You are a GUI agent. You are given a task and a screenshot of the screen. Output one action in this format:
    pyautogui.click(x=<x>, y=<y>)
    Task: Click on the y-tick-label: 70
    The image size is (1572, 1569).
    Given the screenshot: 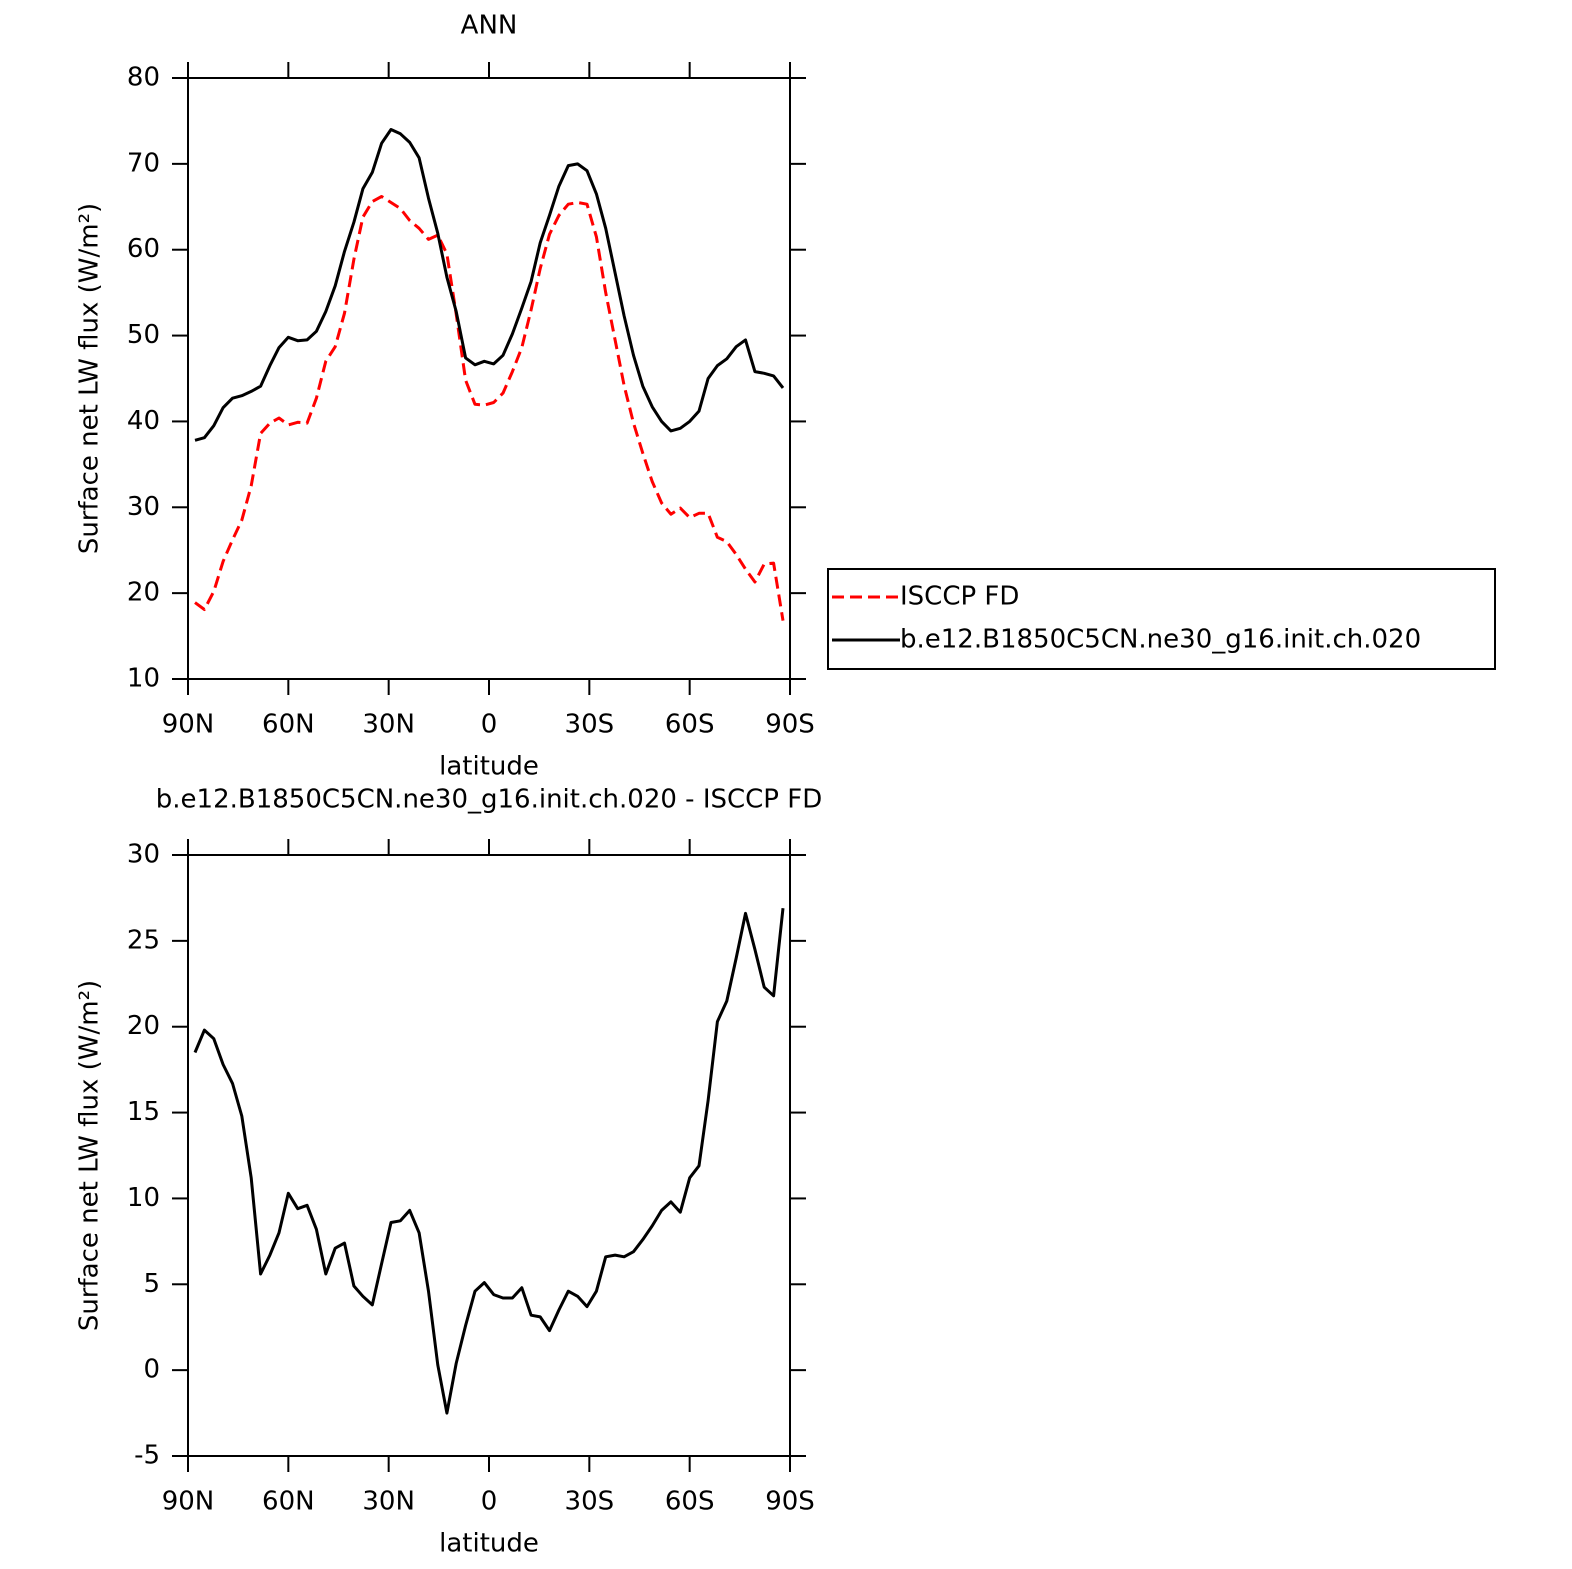 What is the action you would take?
    pyautogui.click(x=143, y=163)
    